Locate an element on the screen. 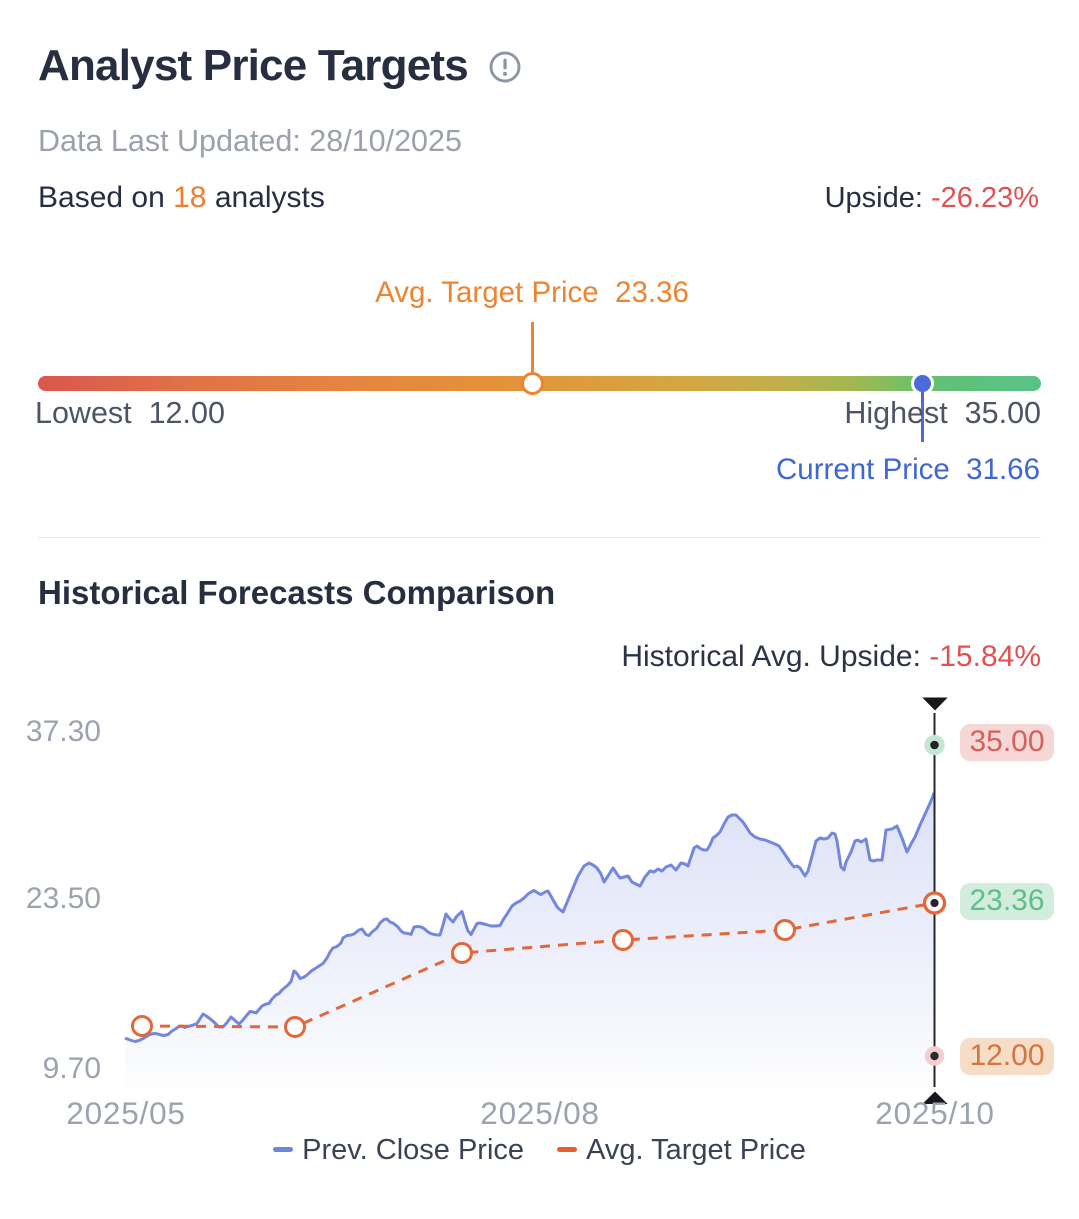  svg-text: 35.00 is located at coordinates (1006, 741).